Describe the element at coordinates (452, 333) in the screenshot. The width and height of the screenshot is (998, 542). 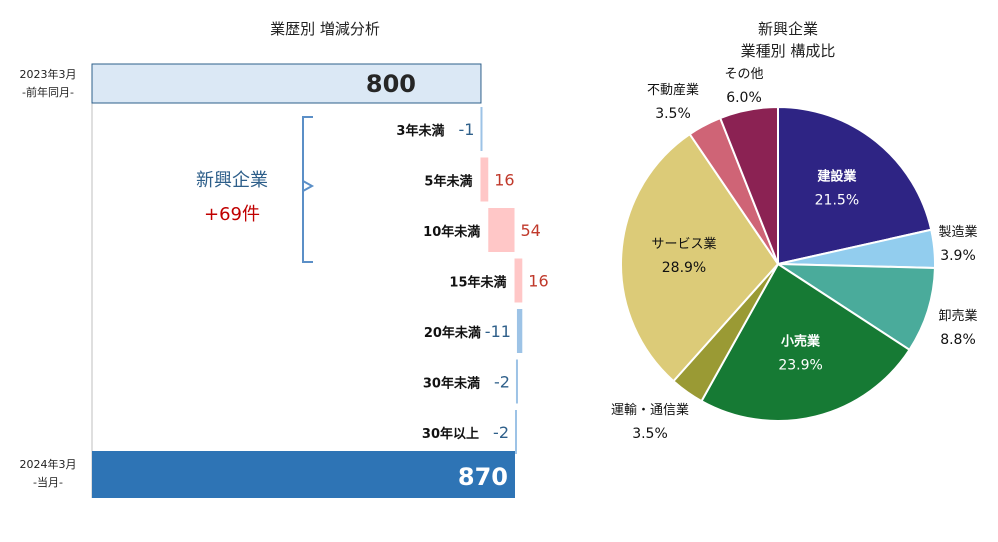
I see `category-label: 20年未満` at that location.